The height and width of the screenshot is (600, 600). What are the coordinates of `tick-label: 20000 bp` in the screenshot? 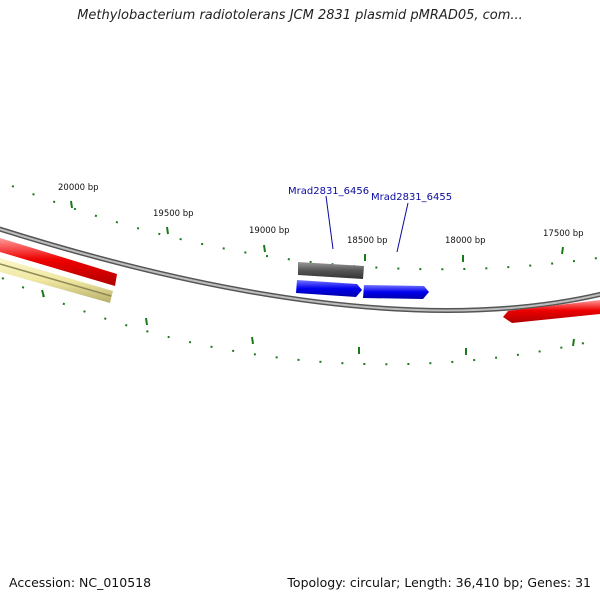 It's located at (78, 188).